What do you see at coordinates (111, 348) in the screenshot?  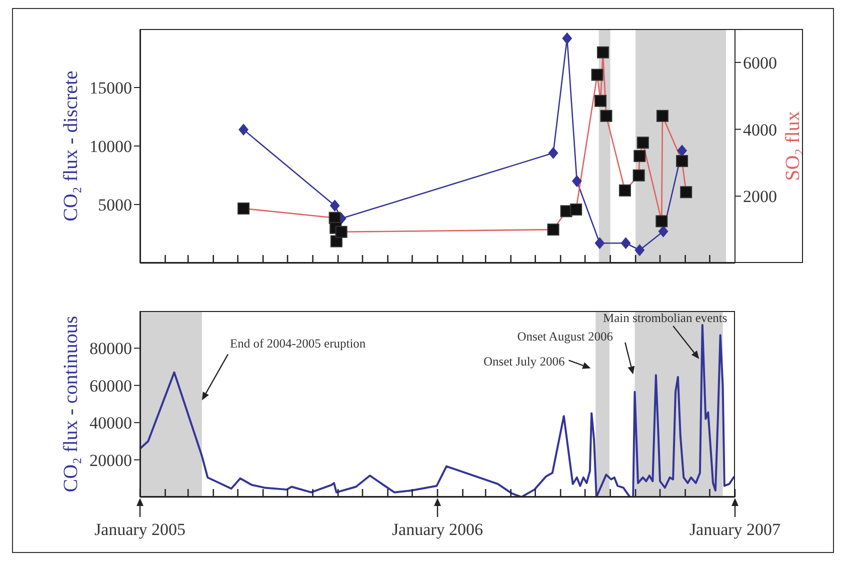 I see `y-tick-label: 80000` at bounding box center [111, 348].